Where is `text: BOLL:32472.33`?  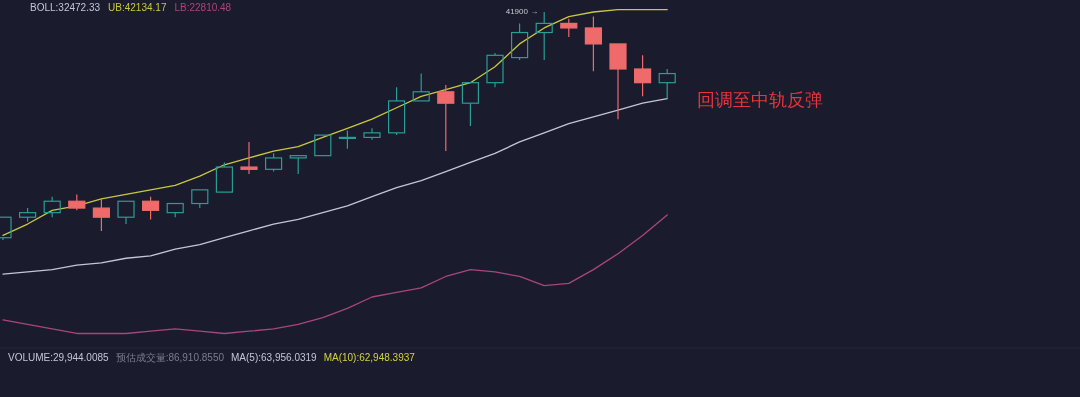
text: BOLL:32472.33 is located at coordinates (65, 7).